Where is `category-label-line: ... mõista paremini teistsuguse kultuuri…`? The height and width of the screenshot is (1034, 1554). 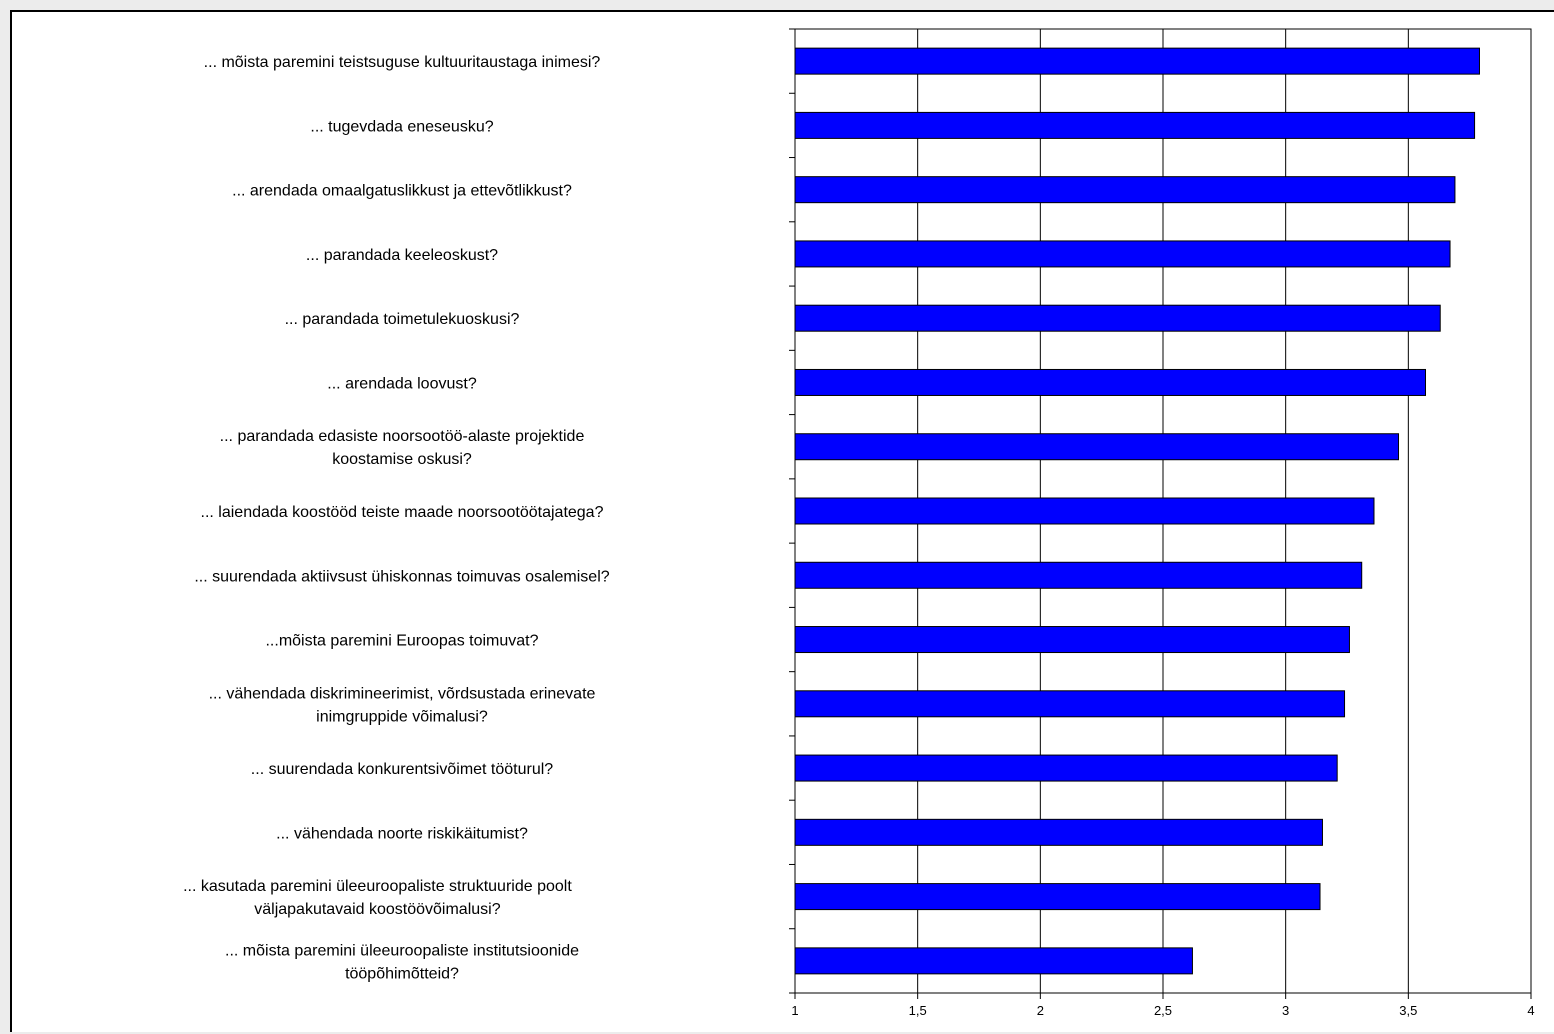
category-label-line: ... mõista paremini teistsuguse kultuuri… is located at coordinates (402, 62).